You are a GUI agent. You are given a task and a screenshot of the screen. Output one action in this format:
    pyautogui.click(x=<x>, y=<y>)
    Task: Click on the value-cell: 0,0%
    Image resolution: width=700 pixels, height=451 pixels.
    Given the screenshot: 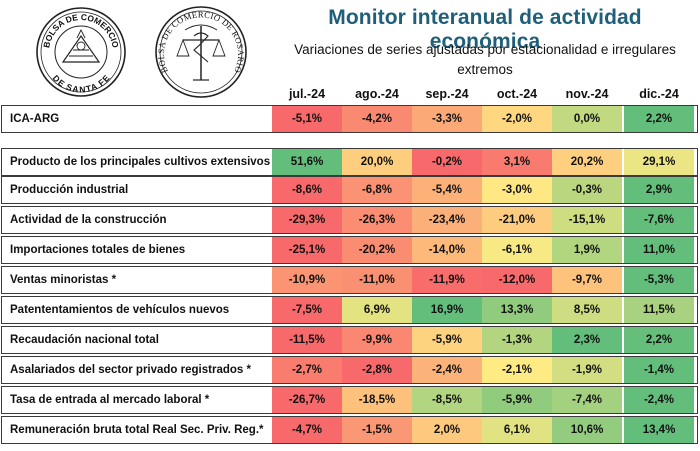 What is the action you would take?
    pyautogui.click(x=587, y=119)
    